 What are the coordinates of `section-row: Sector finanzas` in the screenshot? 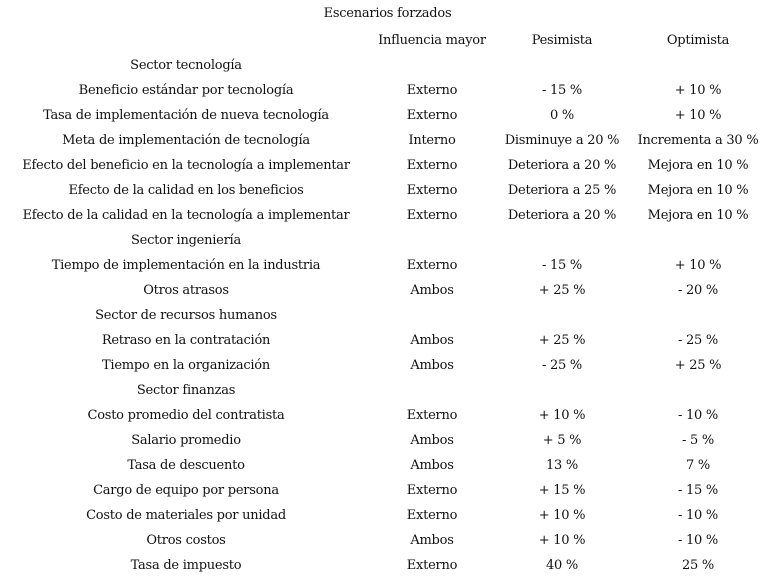 It's located at (386, 391).